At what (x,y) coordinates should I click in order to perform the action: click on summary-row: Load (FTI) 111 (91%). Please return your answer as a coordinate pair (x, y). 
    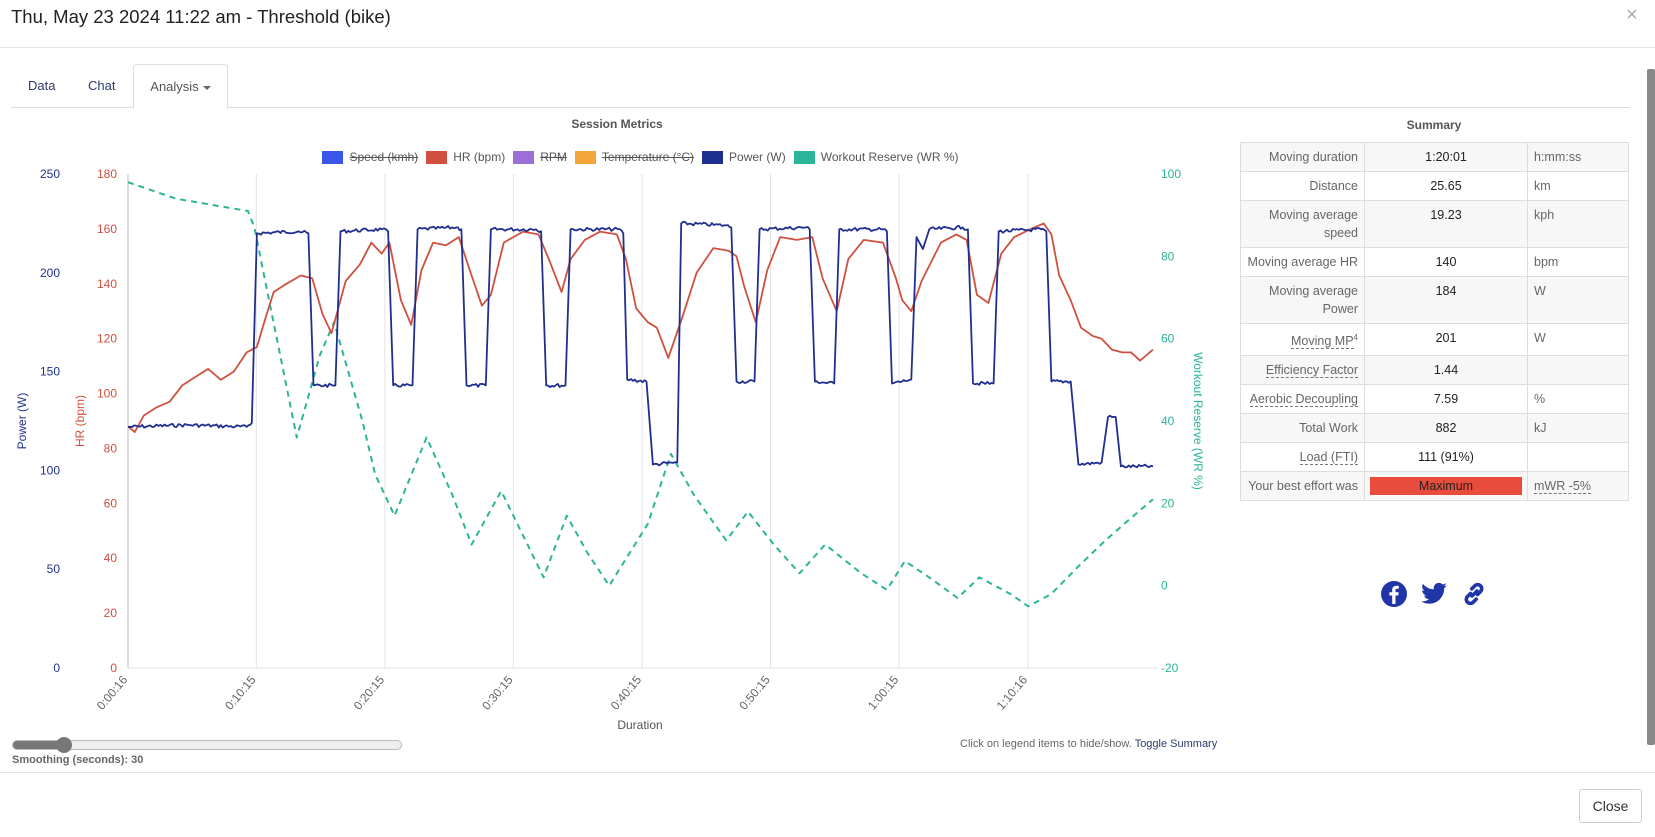
    Looking at the image, I should click on (1434, 457).